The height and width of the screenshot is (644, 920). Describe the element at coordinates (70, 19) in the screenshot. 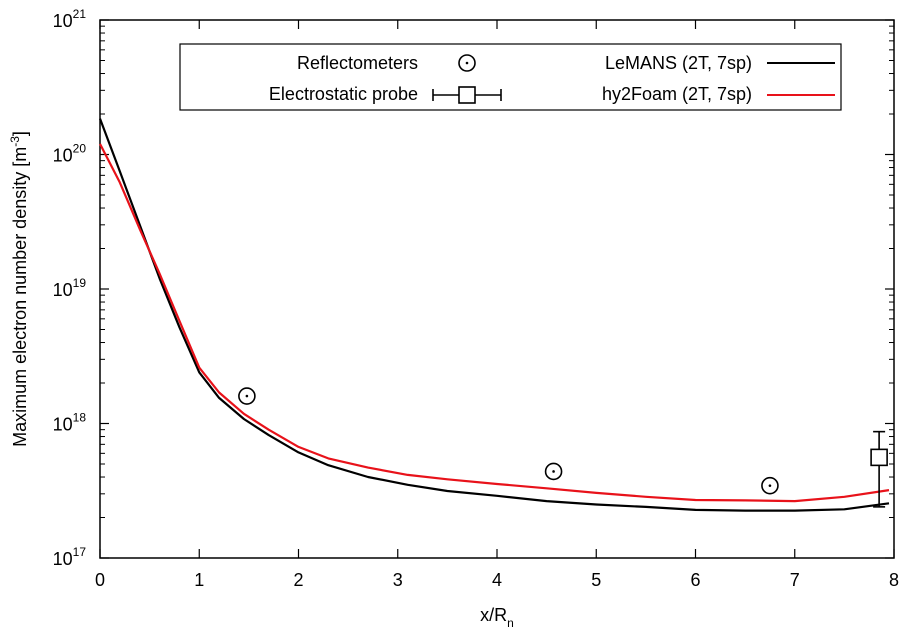

I see `y-tick-label: 1021` at that location.